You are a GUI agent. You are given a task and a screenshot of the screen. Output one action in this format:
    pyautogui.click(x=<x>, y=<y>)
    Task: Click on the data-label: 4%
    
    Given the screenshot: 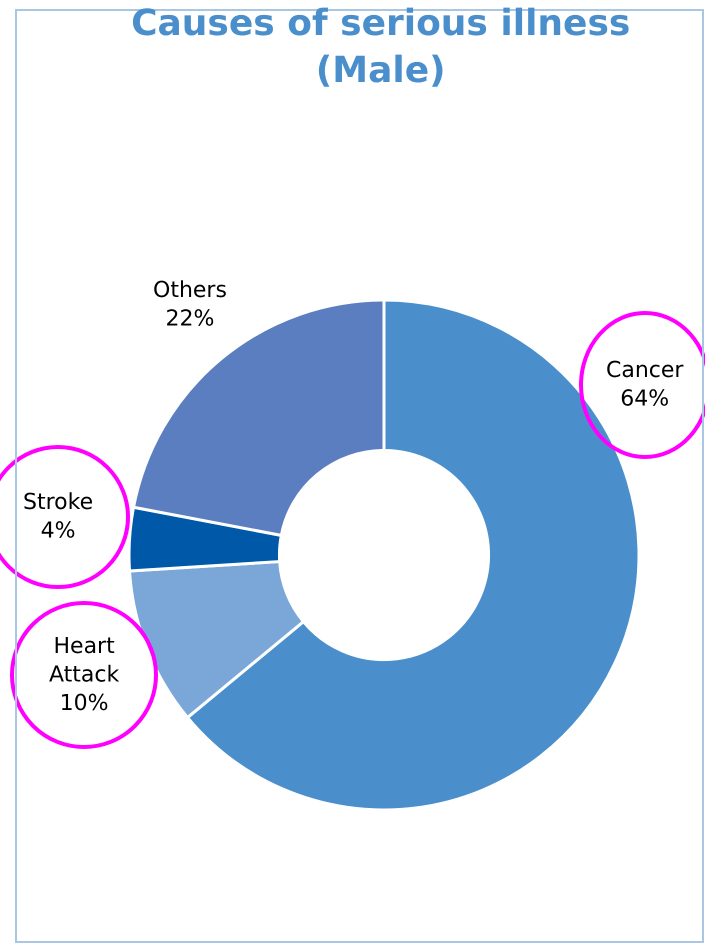 What is the action you would take?
    pyautogui.click(x=58, y=531)
    